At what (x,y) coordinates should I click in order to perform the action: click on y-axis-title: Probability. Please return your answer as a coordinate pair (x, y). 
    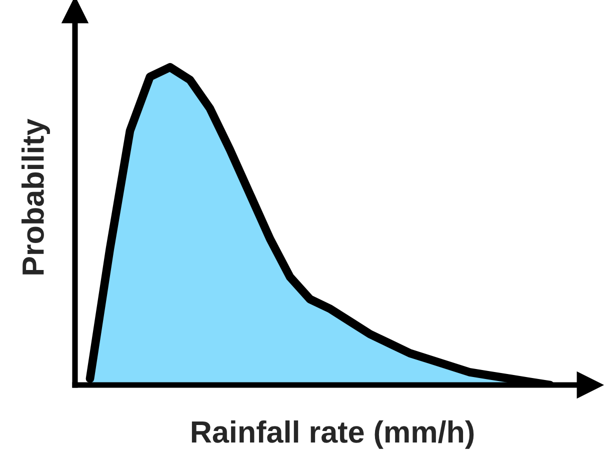
    Looking at the image, I should click on (36, 196).